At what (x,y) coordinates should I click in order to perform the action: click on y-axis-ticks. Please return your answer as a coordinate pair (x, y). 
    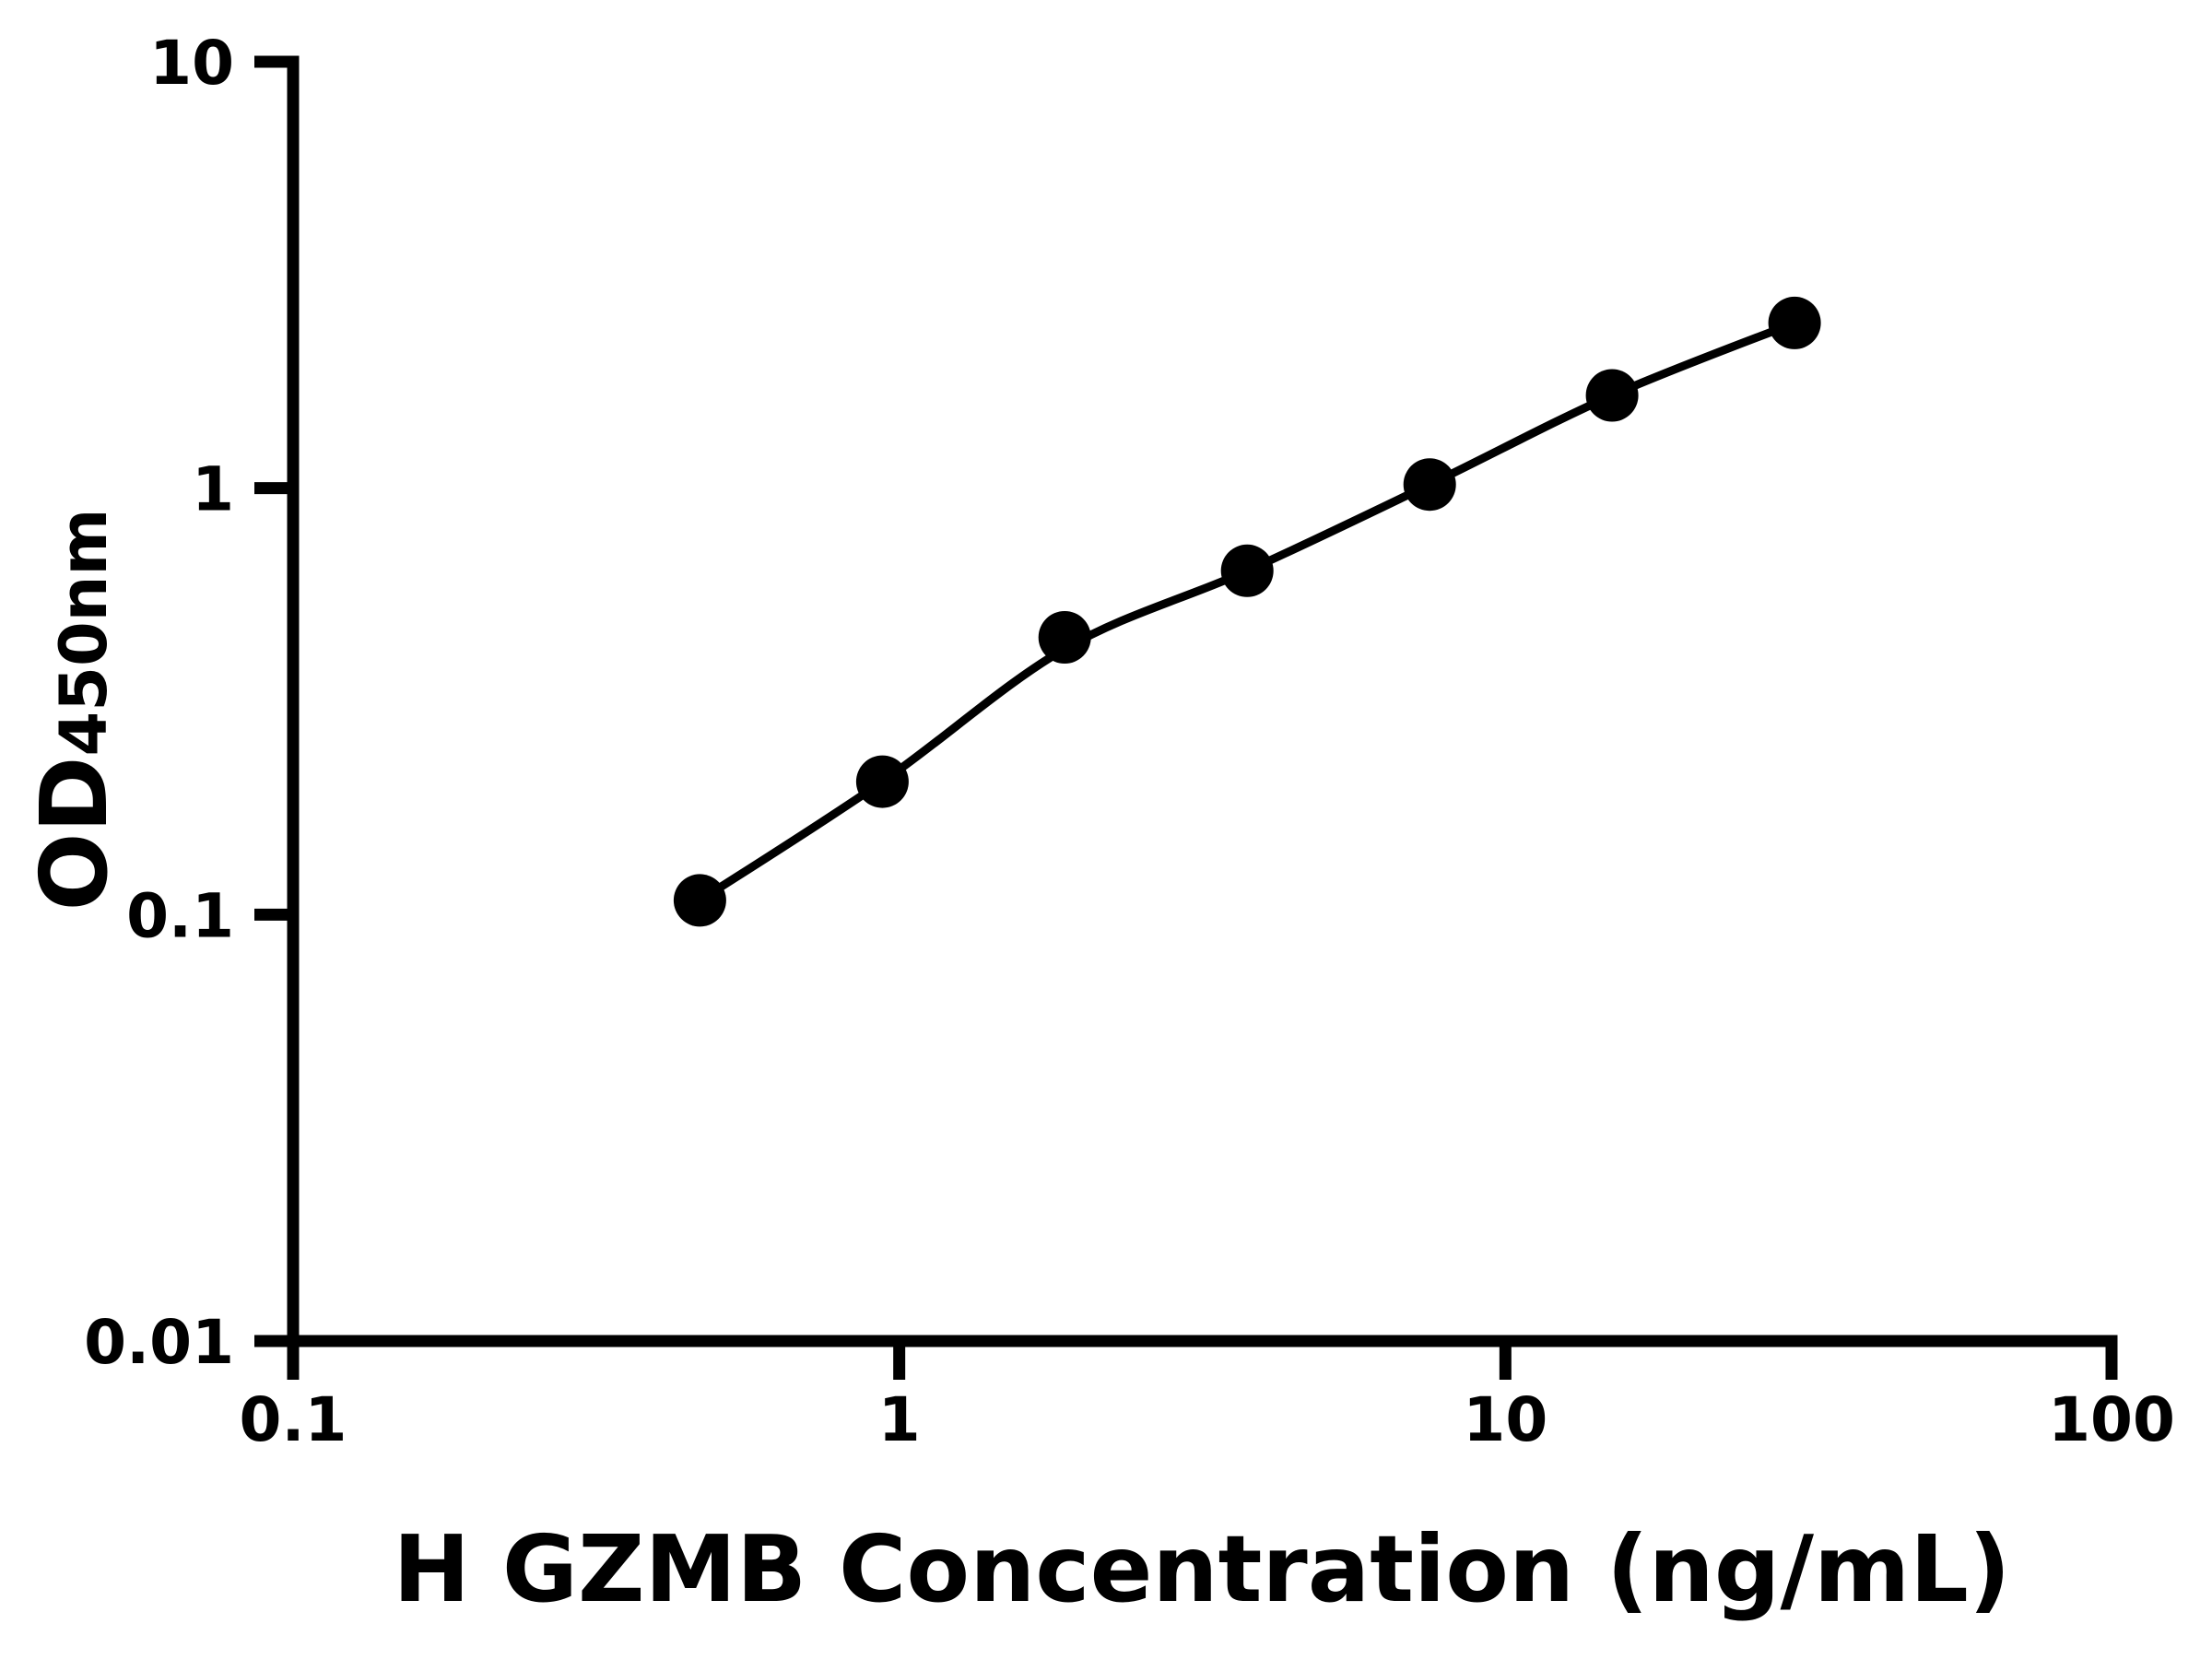
    Looking at the image, I should click on (273, 701).